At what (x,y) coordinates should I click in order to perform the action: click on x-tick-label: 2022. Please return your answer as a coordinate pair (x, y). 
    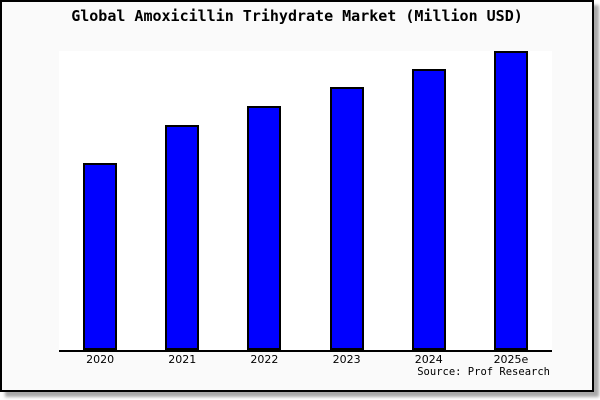
    Looking at the image, I should click on (264, 359).